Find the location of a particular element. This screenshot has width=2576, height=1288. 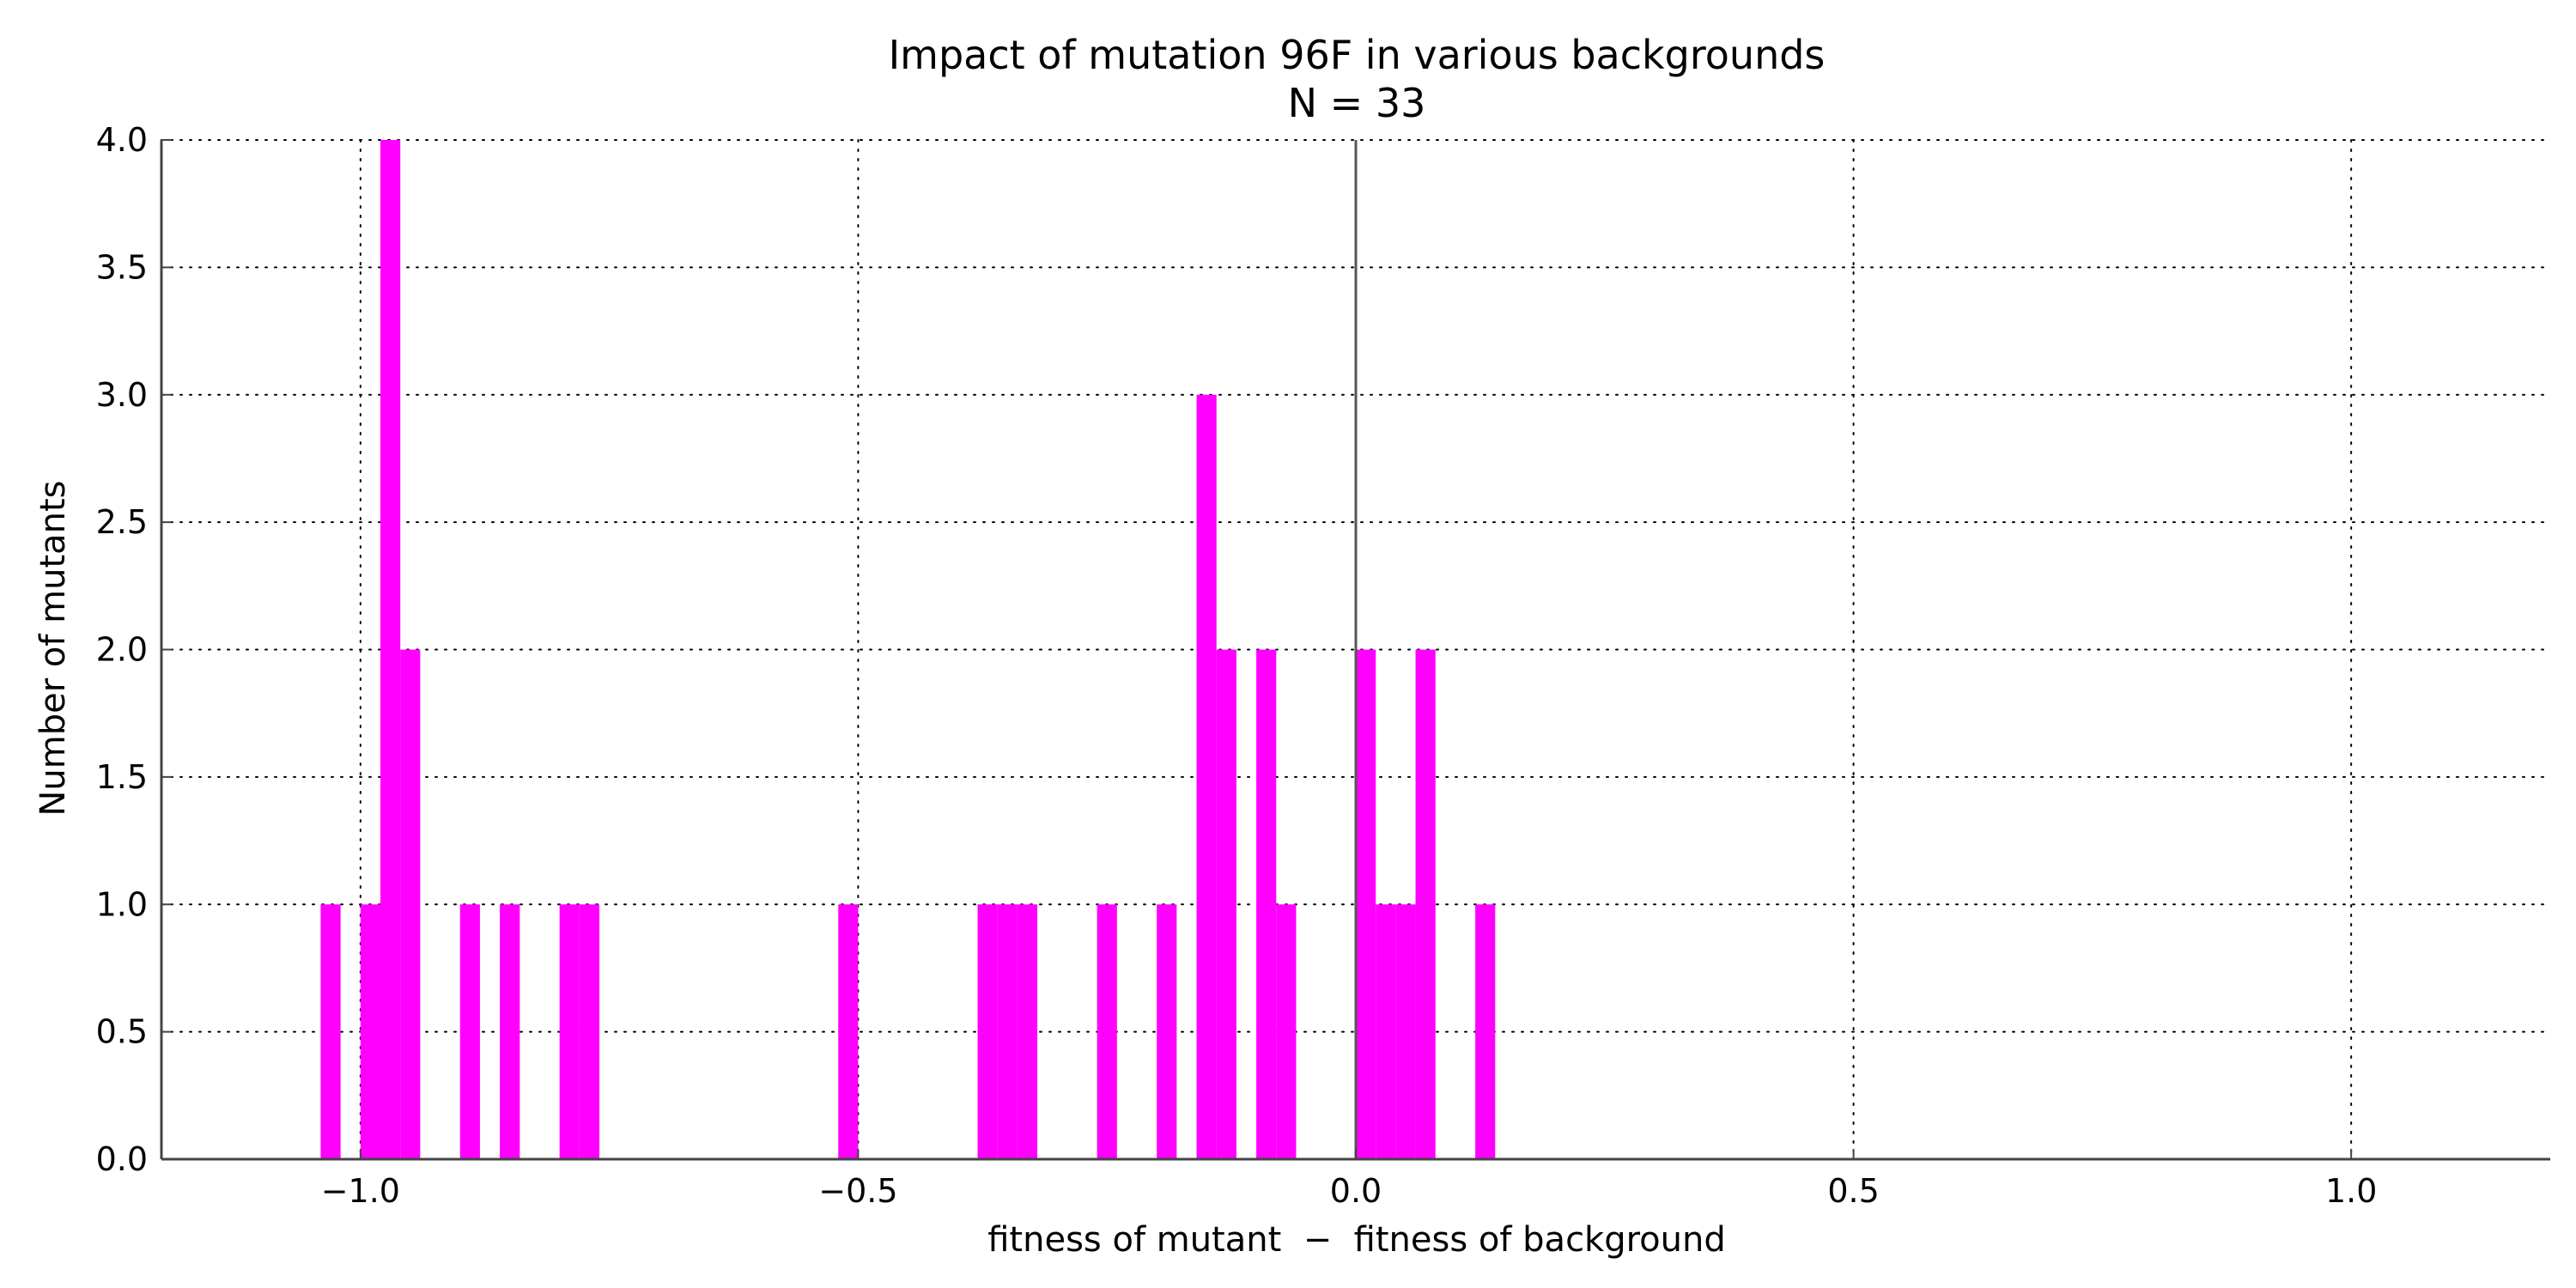

y-tick-label: 2.0 is located at coordinates (122, 650).